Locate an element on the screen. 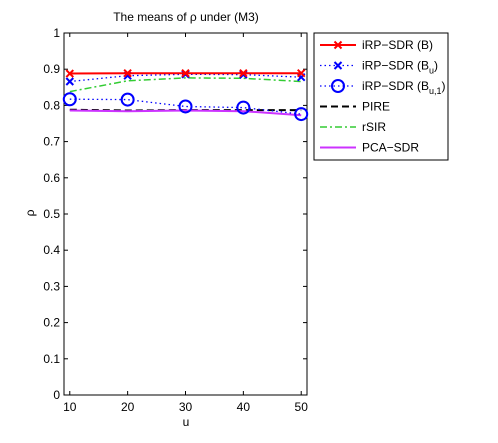 The image size is (498, 443). x-tick-label: 30 is located at coordinates (186, 407).